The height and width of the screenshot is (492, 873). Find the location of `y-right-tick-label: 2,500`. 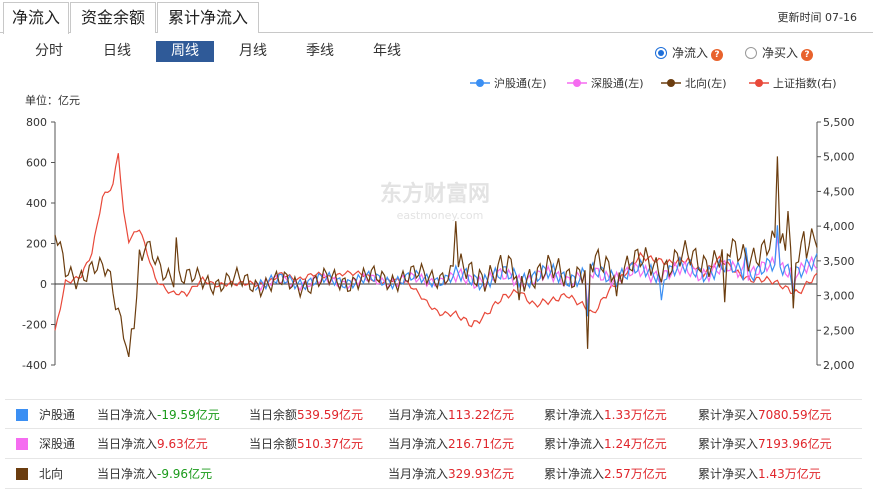

y-right-tick-label: 2,500 is located at coordinates (839, 330).